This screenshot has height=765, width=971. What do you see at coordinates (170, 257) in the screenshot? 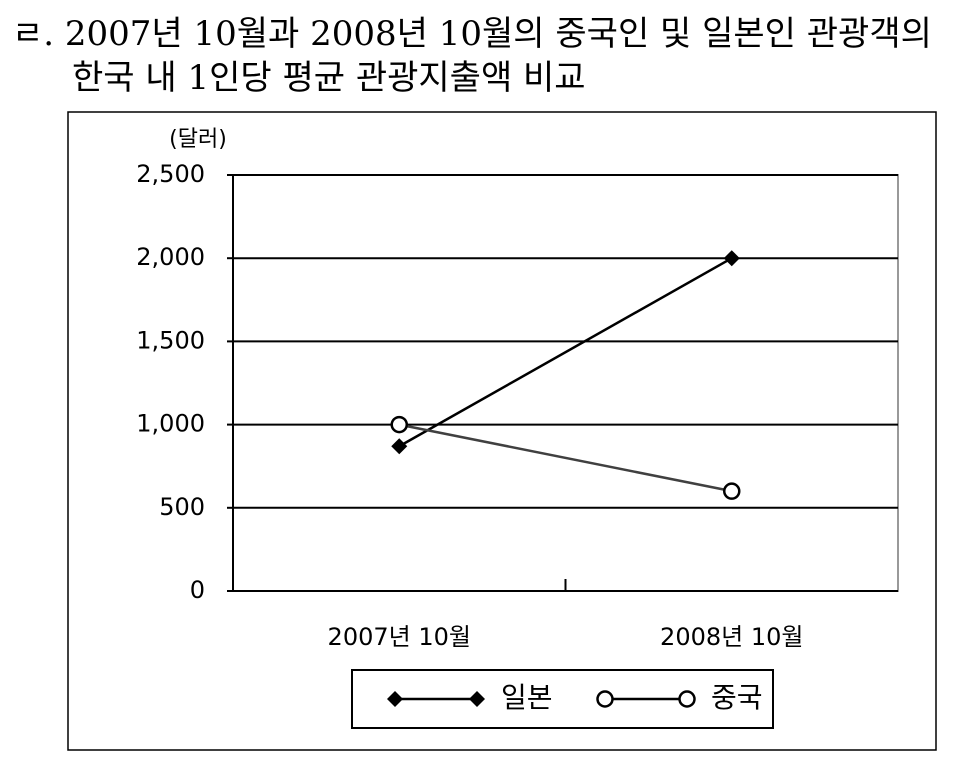
I see `y-tick-label: 2,000` at bounding box center [170, 257].